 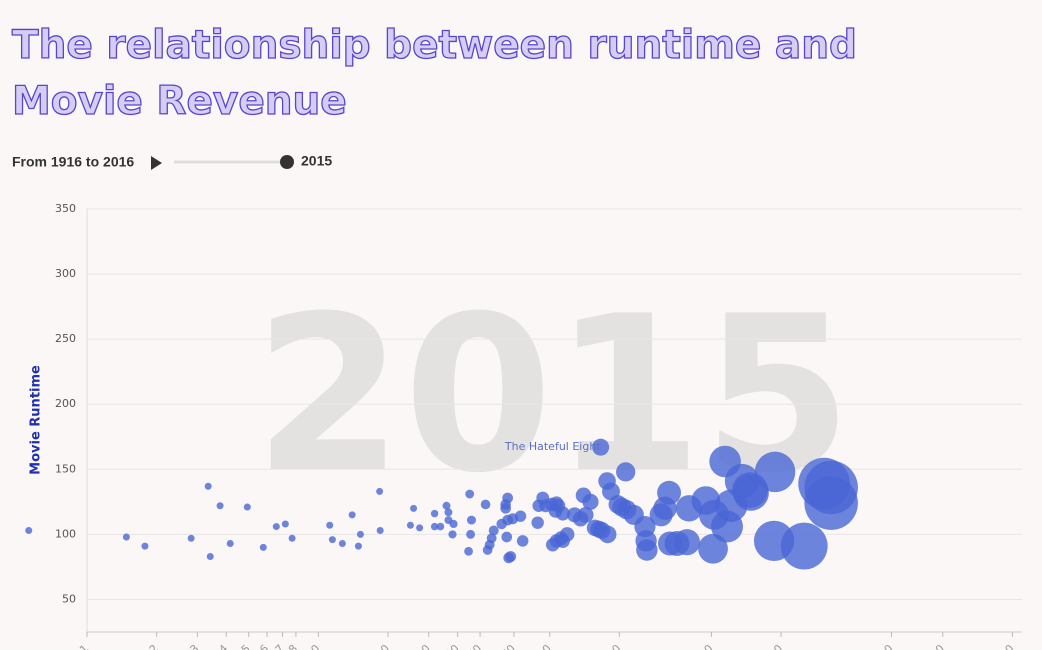 I want to click on x-tick-label: 40, so click(x=452, y=646).